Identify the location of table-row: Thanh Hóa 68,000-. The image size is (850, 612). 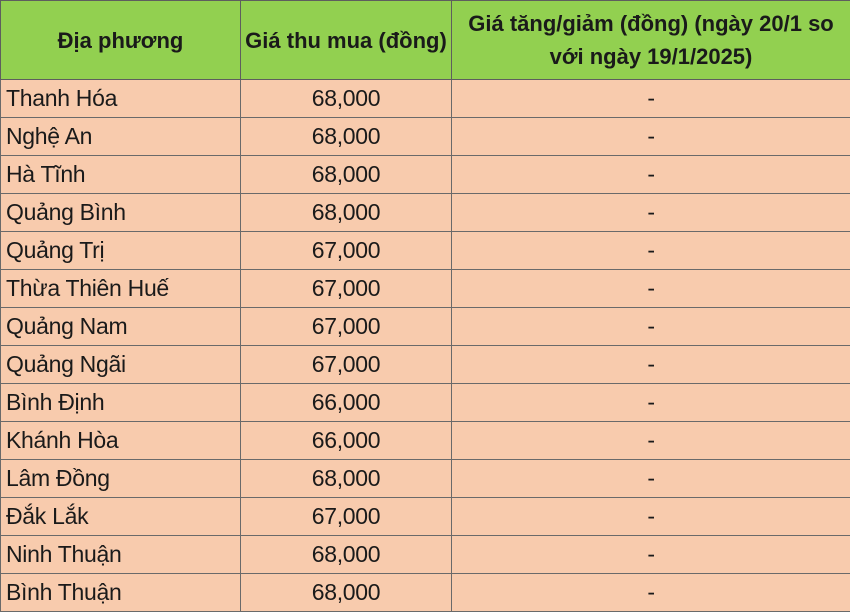
(425, 98).